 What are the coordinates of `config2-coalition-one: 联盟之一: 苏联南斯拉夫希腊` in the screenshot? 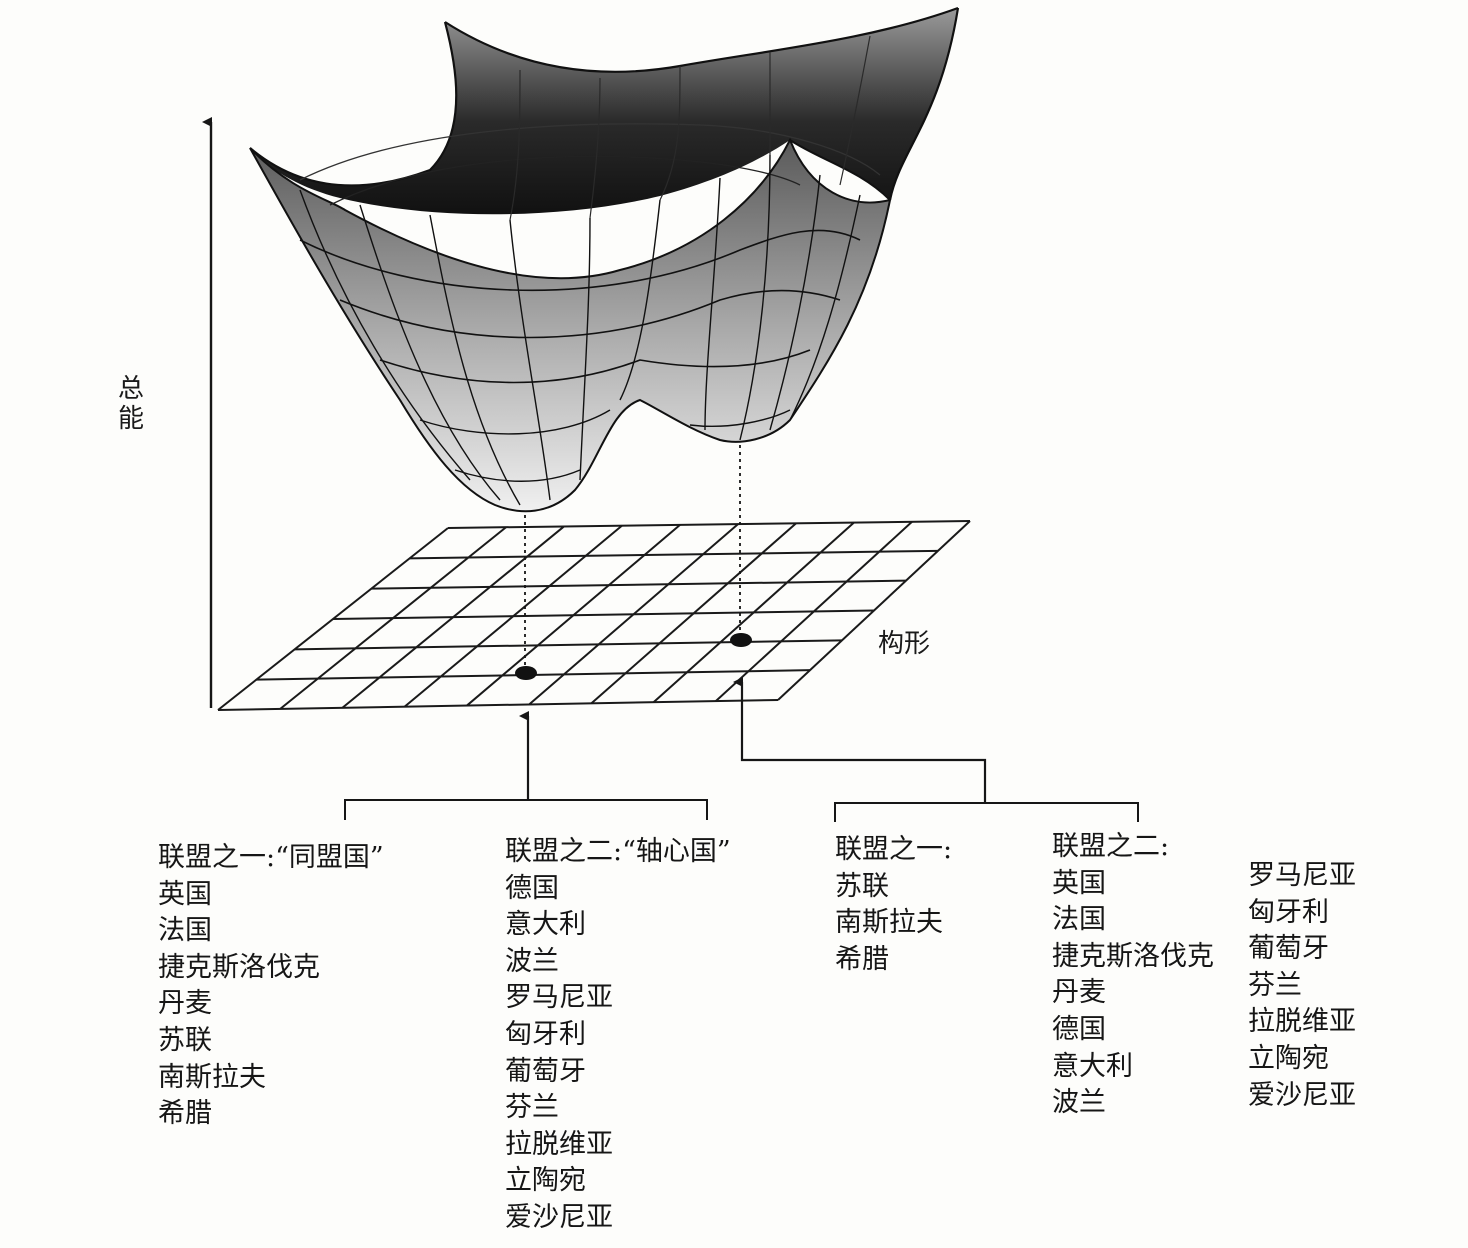 It's located at (893, 905).